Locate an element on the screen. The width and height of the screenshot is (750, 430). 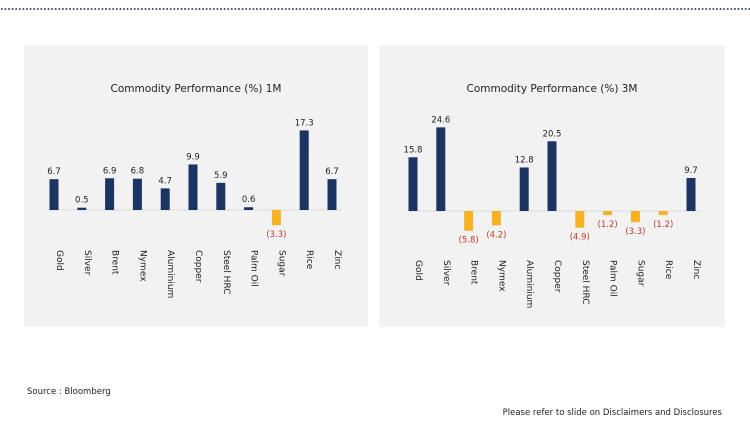
data-label: 5.9 is located at coordinates (221, 176).